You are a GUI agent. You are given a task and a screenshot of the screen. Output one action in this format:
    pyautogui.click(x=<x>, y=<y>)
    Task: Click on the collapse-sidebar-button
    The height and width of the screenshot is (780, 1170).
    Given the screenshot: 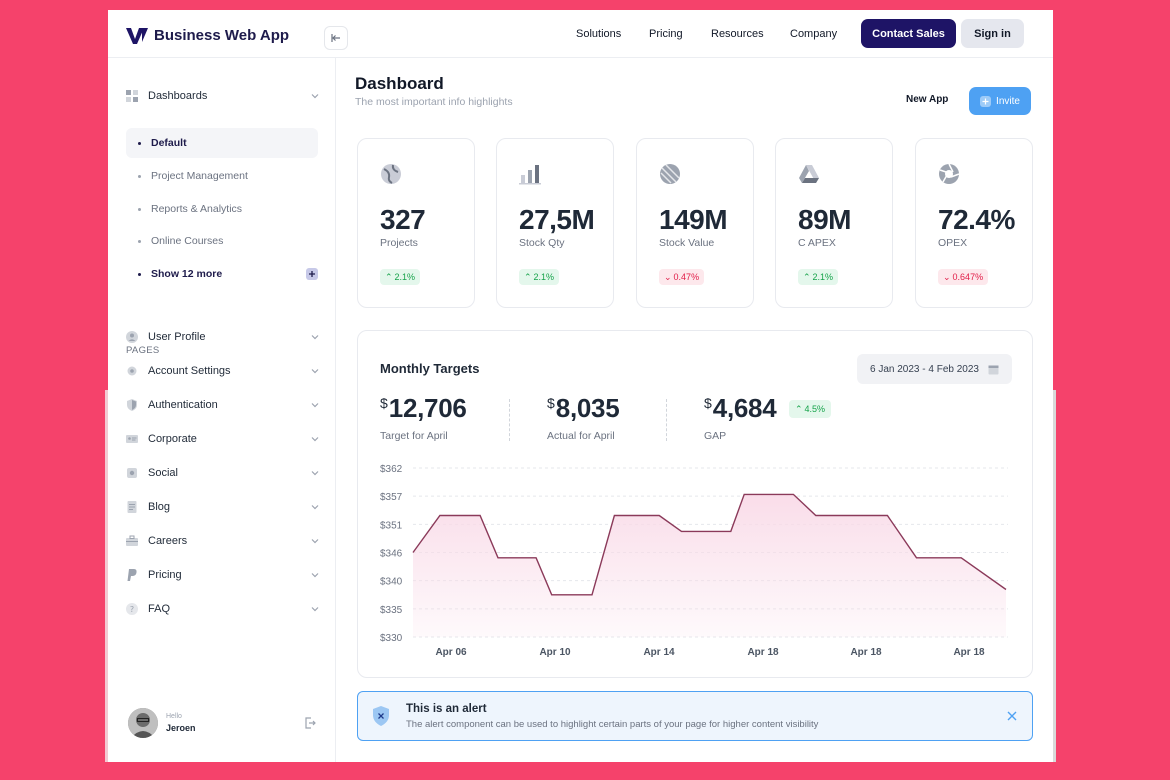 What is the action you would take?
    pyautogui.click(x=336, y=38)
    